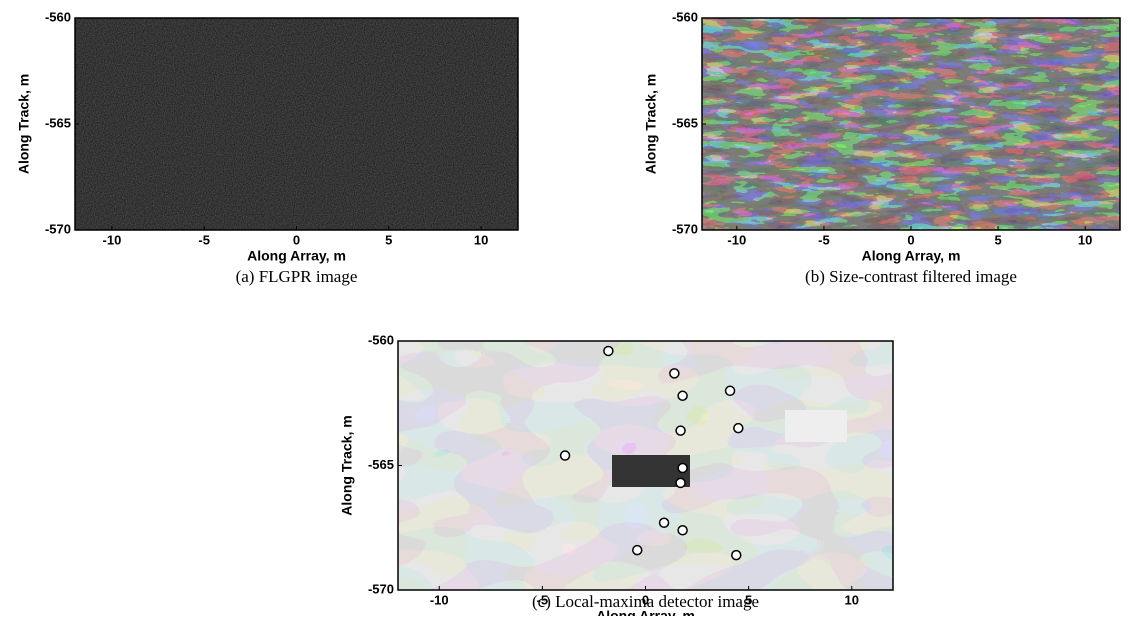 The image size is (1143, 621). Describe the element at coordinates (911, 276) in the screenshot. I see `caption: (b) Size-contrast filtered image` at that location.